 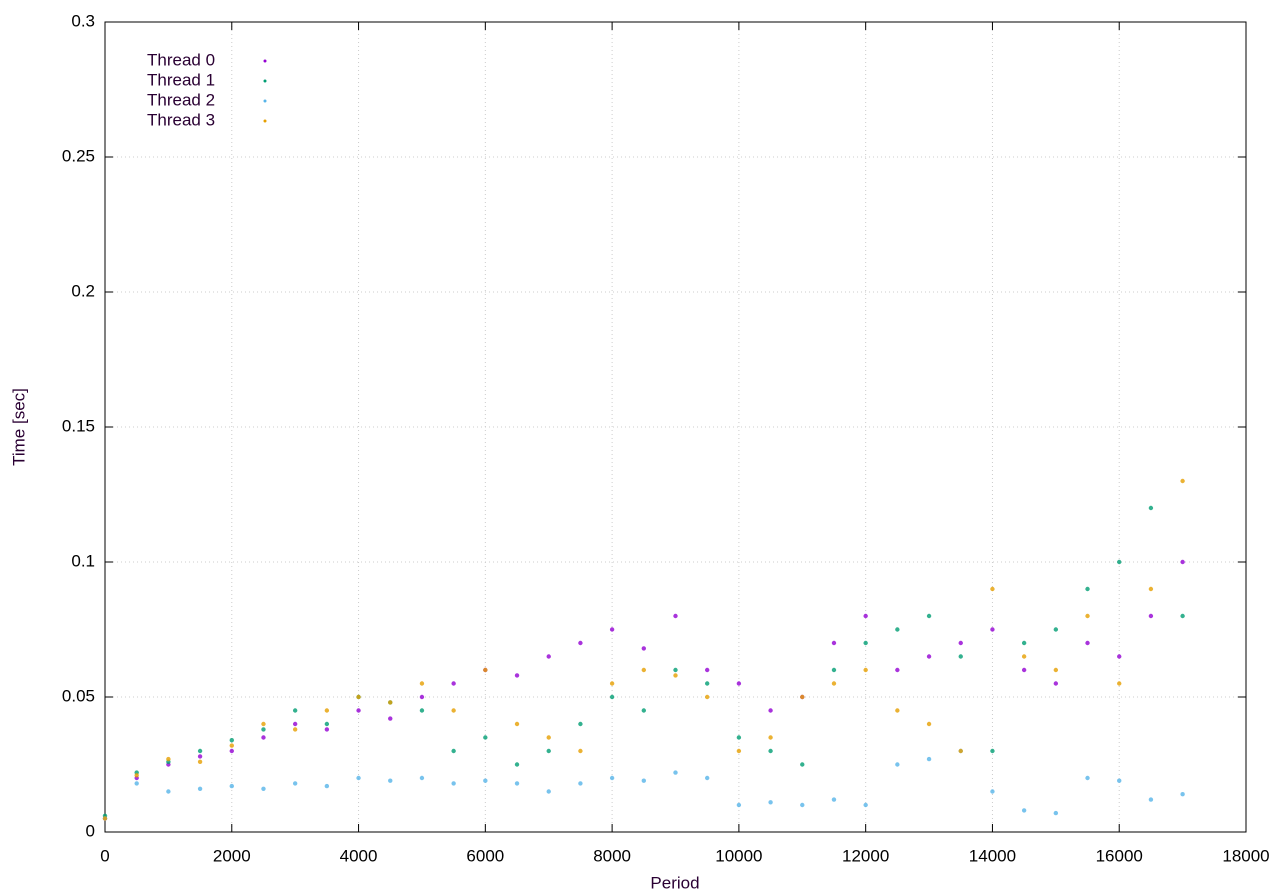 I want to click on y-tick-label: 0.15, so click(x=78, y=425).